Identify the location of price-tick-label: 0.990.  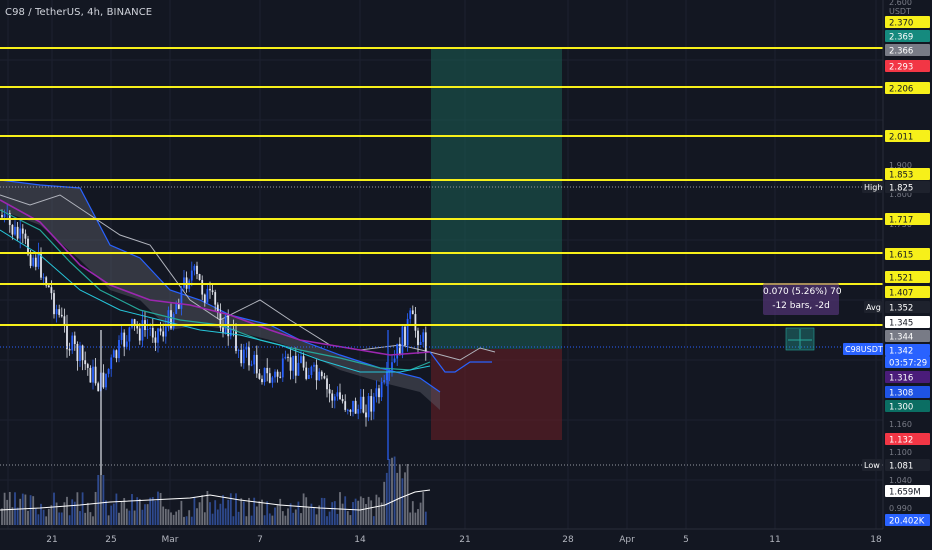
(900, 508).